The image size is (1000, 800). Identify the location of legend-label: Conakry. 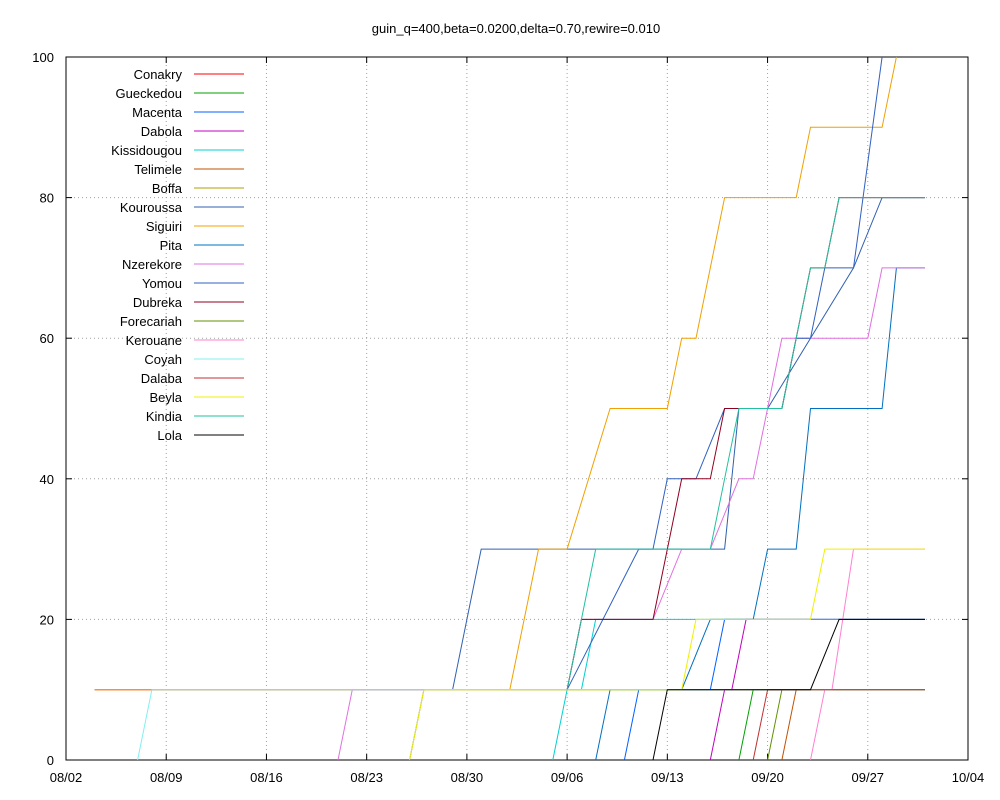
(158, 74).